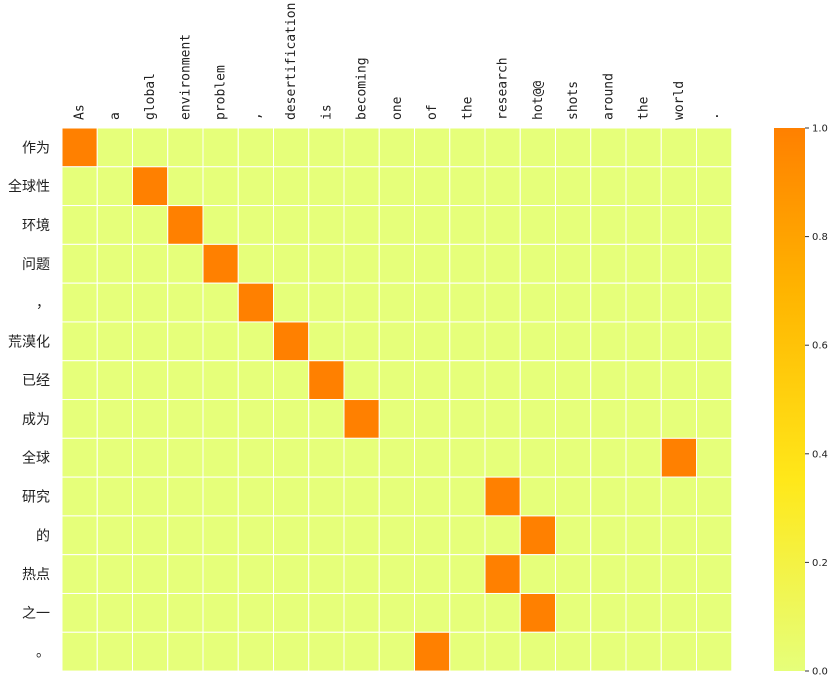 Image resolution: width=833 pixels, height=685 pixels. I want to click on row-label: 研究, so click(36, 498).